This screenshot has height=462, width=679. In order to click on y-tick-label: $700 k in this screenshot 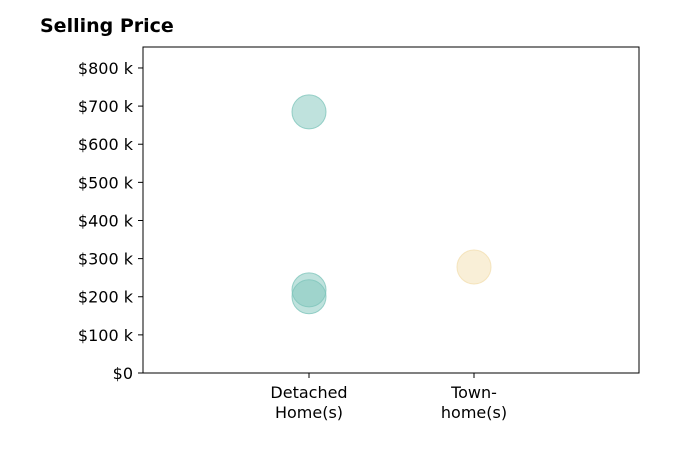, I will do `click(106, 106)`.